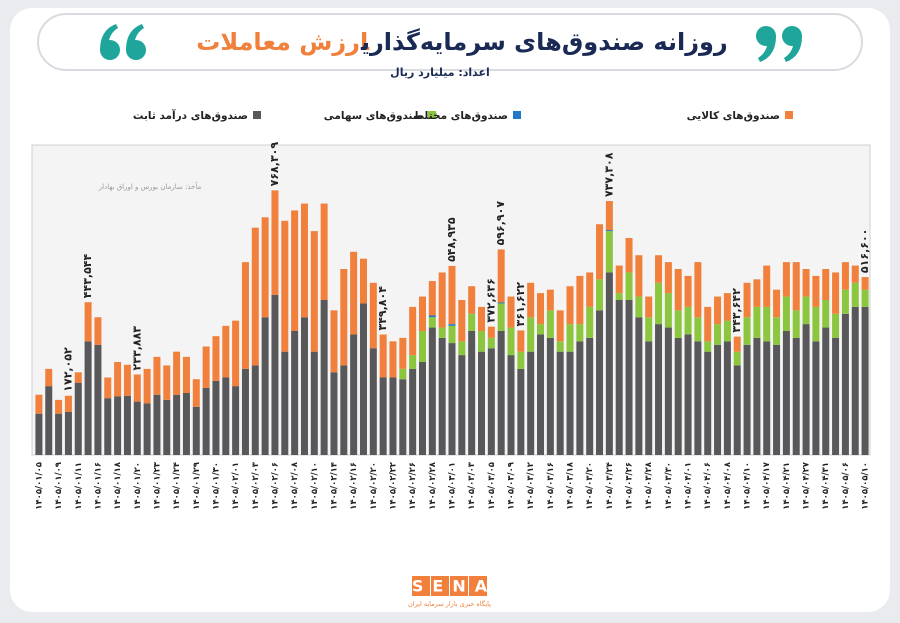 Image resolution: width=900 pixels, height=623 pixels. What do you see at coordinates (157, 485) in the screenshot?
I see `x-tick-label: ۱۴۰۵/۰۱/۲۳` at bounding box center [157, 485].